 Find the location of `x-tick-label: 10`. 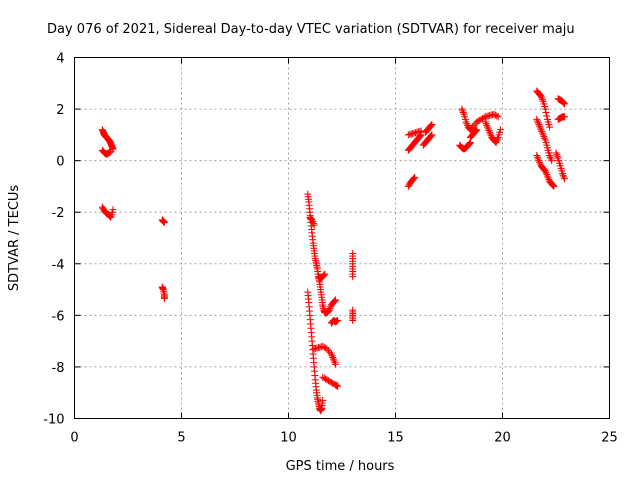

x-tick-label: 10 is located at coordinates (288, 438).